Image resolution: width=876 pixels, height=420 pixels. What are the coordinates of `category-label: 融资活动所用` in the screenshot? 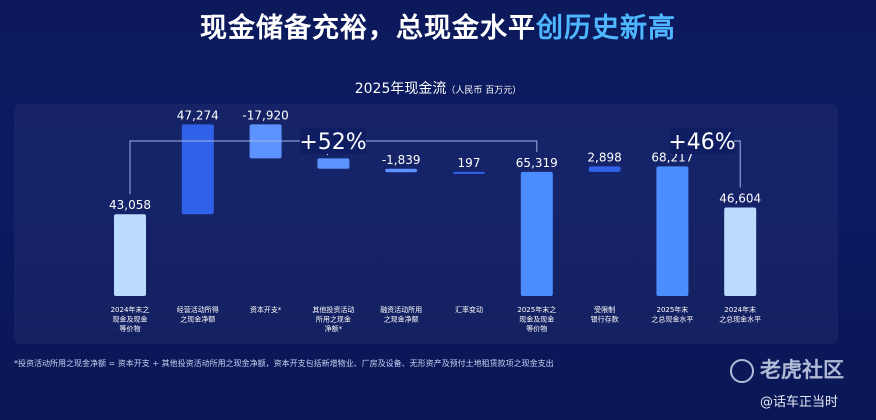 It's located at (401, 309).